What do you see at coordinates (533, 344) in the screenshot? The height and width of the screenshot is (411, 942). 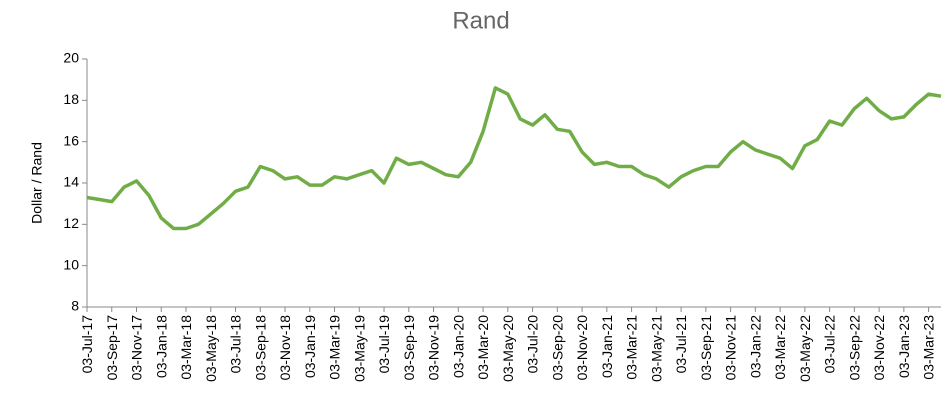 I see `x-tick-label: 03-Jul-20` at bounding box center [533, 344].